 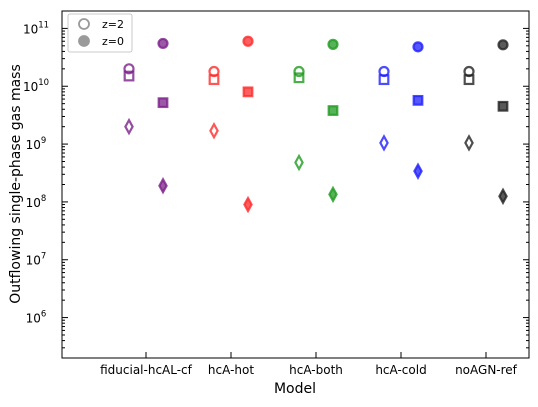 What do you see at coordinates (231, 370) in the screenshot?
I see `x-tick-label: hcA-hot` at bounding box center [231, 370].